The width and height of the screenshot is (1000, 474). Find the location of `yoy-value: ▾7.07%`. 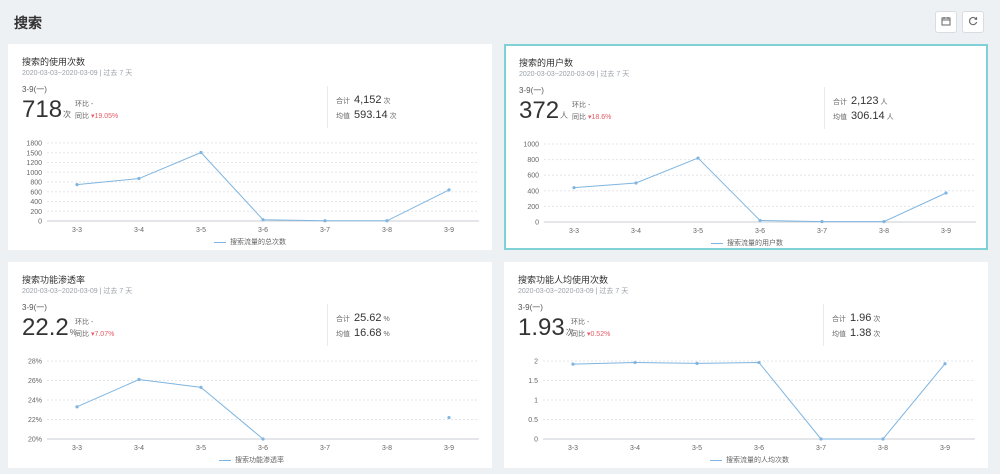

yoy-value: ▾7.07% is located at coordinates (102, 334).